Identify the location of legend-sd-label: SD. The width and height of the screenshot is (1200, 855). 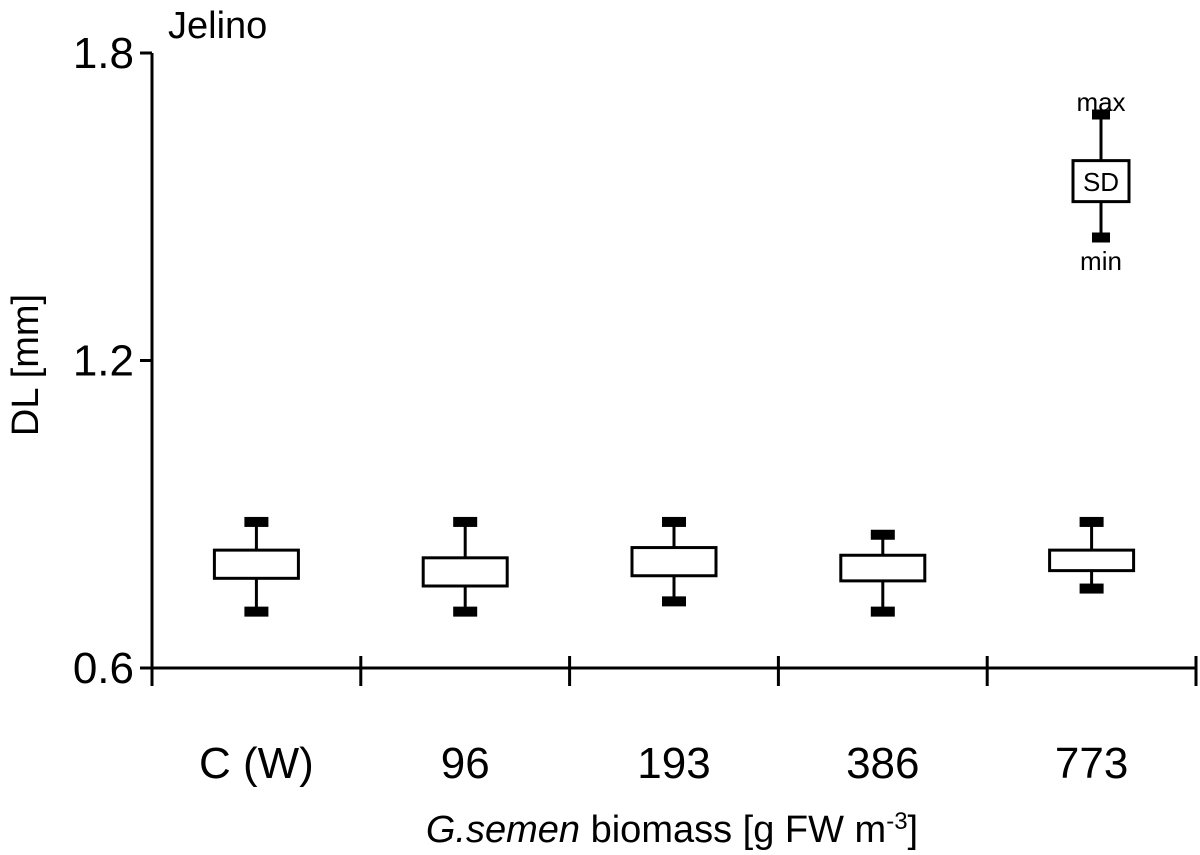
(1101, 182).